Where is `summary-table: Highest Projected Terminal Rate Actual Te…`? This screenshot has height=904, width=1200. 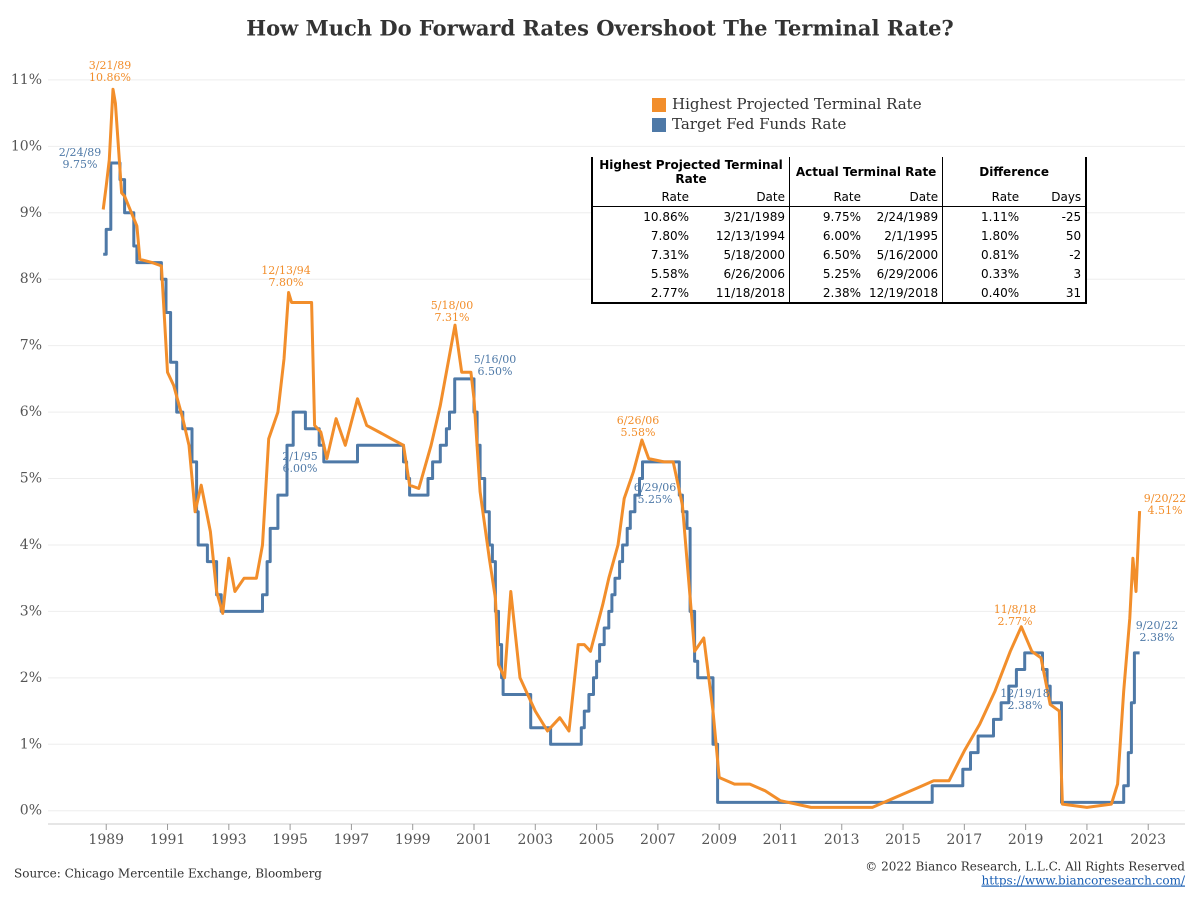 summary-table: Highest Projected Terminal Rate Actual Te… is located at coordinates (839, 230).